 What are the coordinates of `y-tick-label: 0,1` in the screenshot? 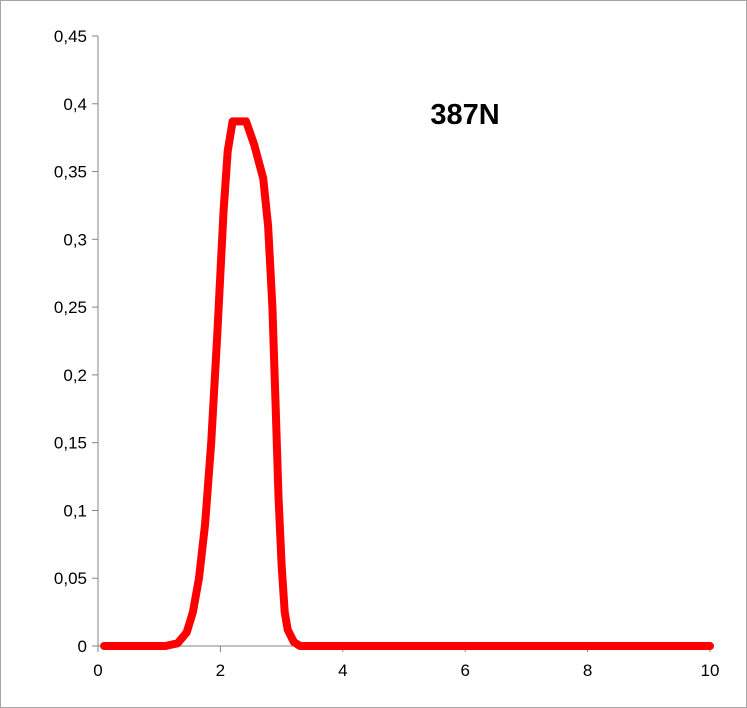 It's located at (75, 510).